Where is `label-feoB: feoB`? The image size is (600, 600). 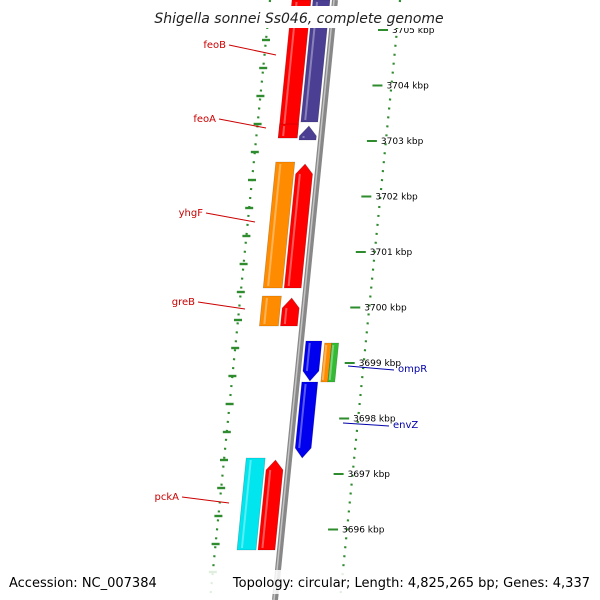 label-feoB: feoB is located at coordinates (240, 48).